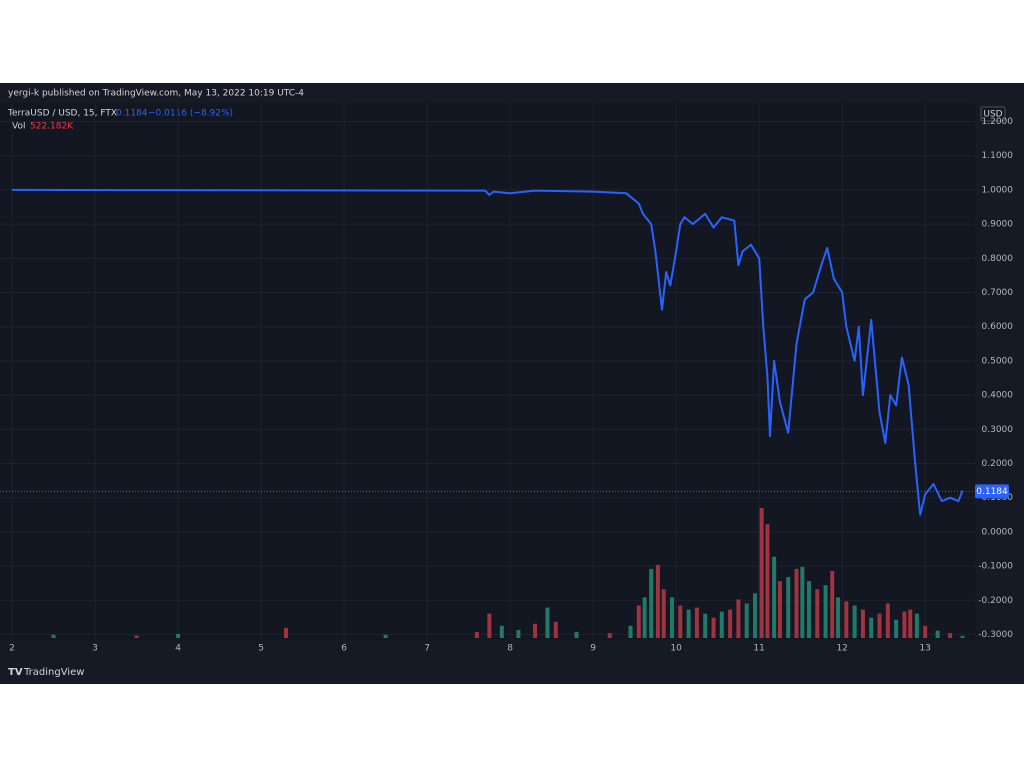  Describe the element at coordinates (998, 327) in the screenshot. I see `y-tick-label: 0.6000` at that location.